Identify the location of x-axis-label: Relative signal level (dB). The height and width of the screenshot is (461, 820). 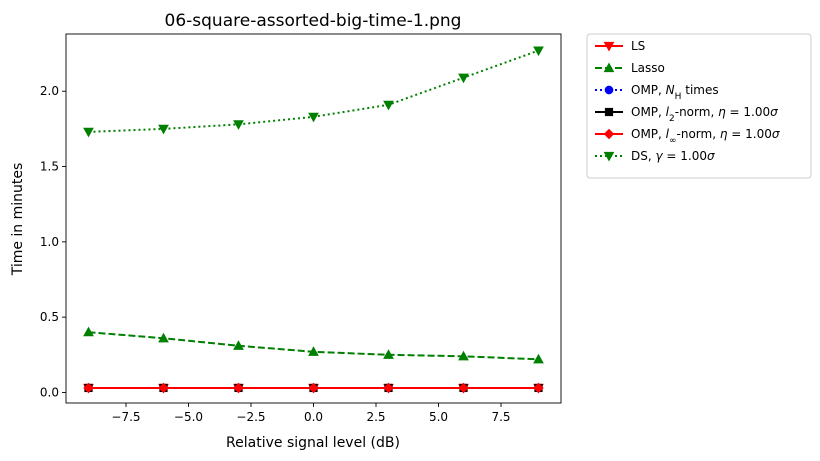
(313, 443).